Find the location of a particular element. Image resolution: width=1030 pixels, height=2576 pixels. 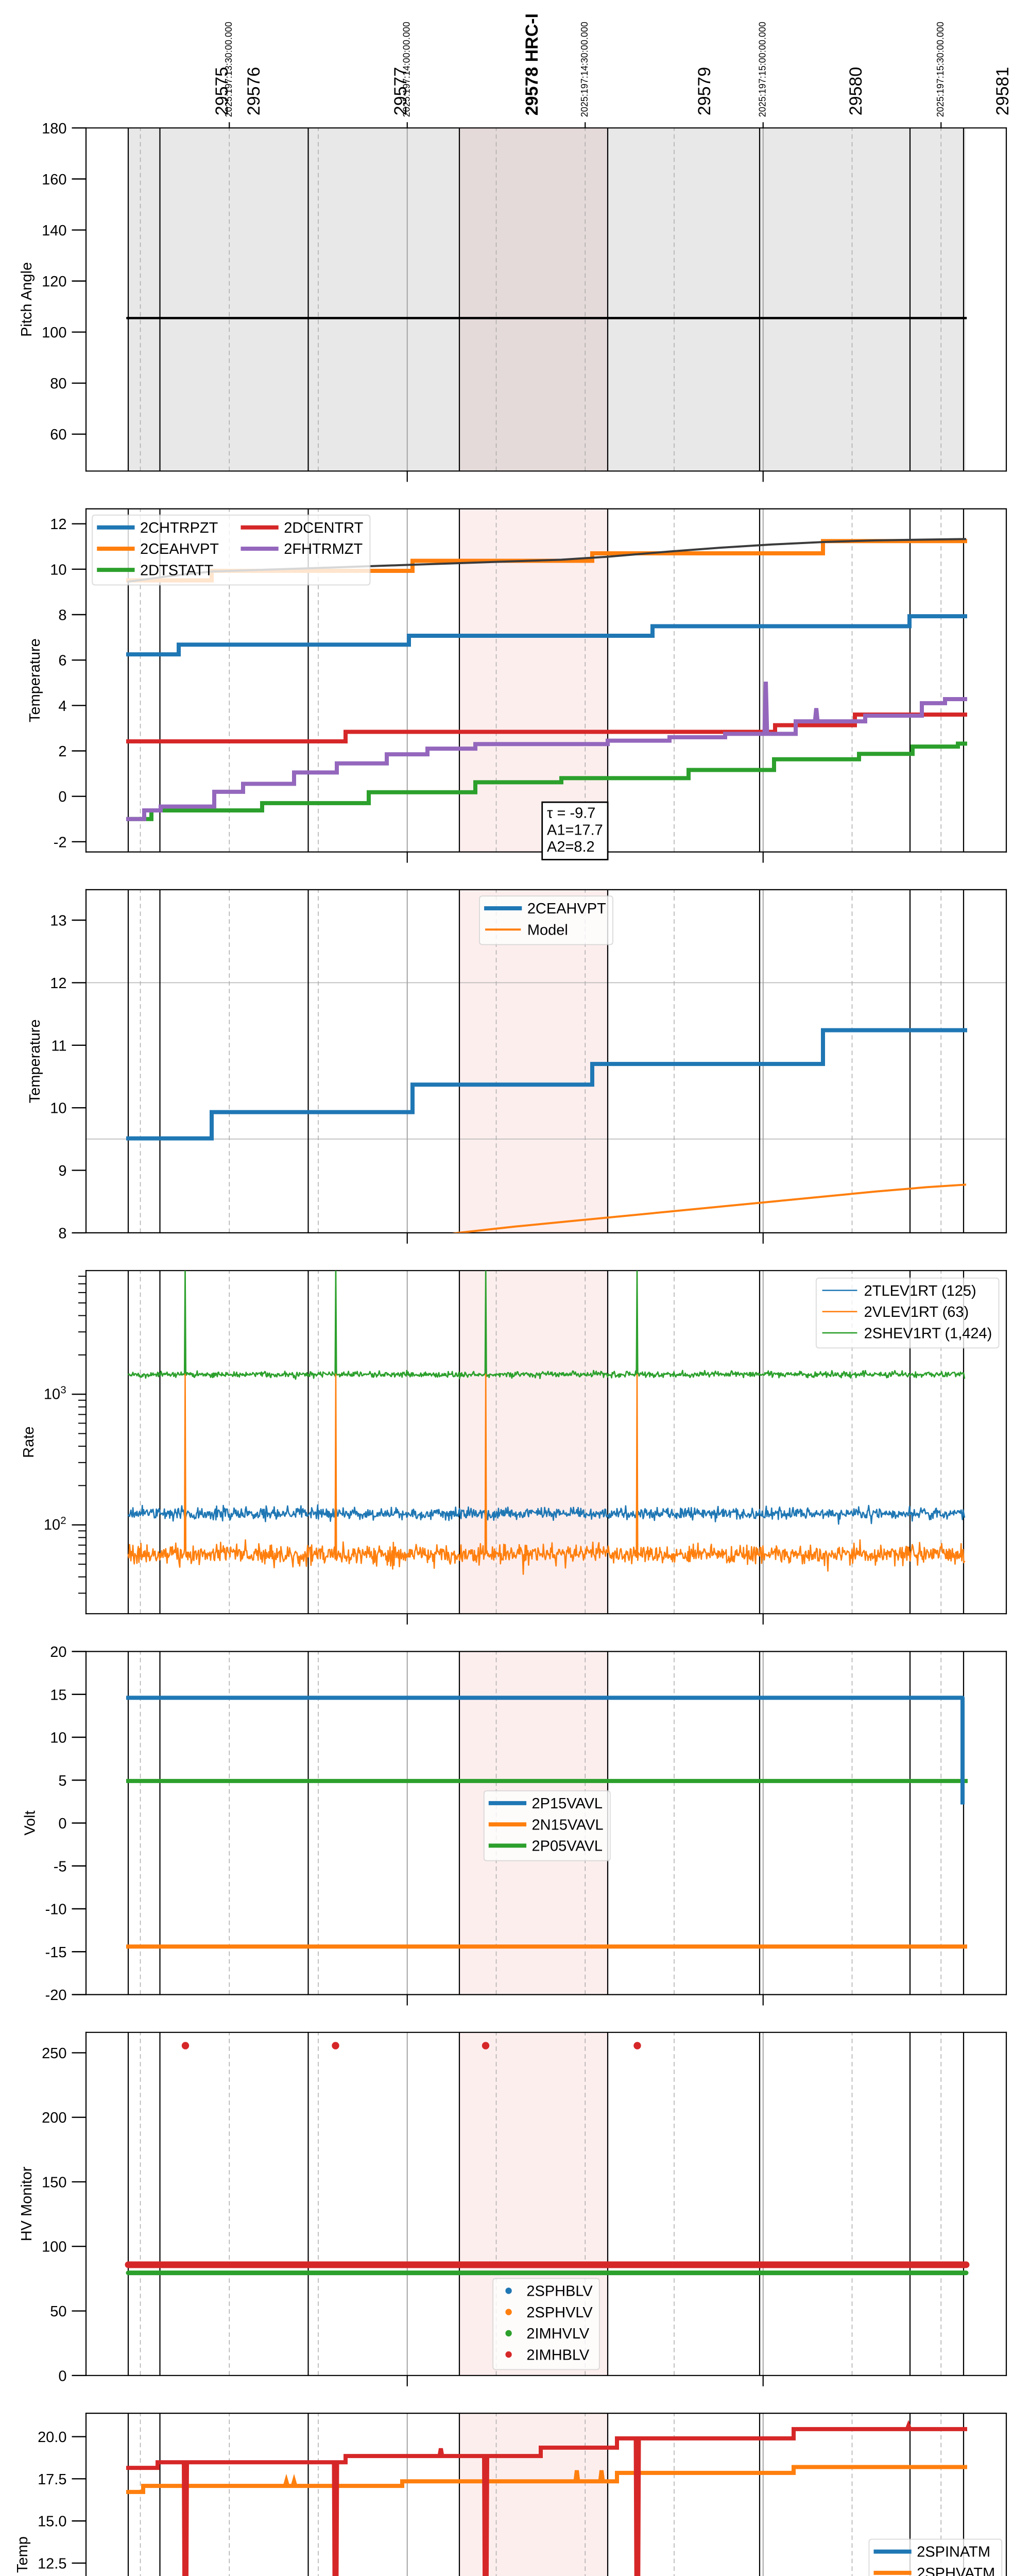

svg-text: 15 is located at coordinates (58, 1695).